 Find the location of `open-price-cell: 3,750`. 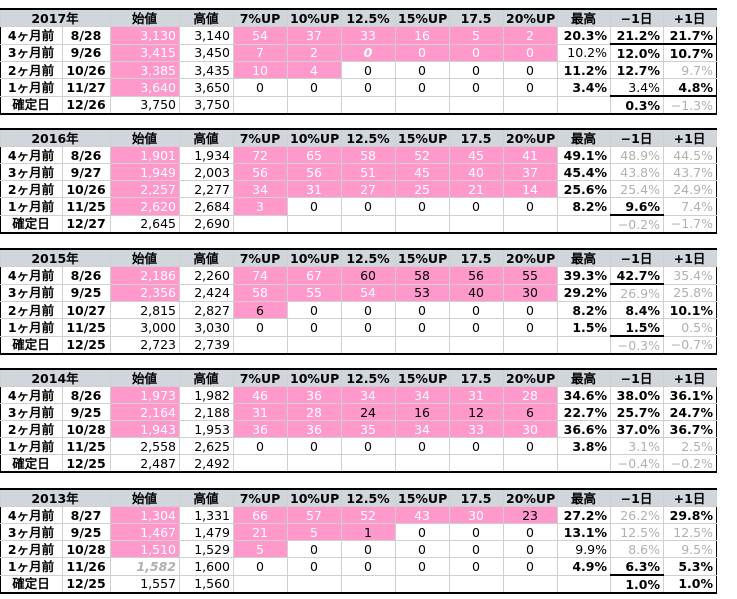

open-price-cell: 3,750 is located at coordinates (145, 105).